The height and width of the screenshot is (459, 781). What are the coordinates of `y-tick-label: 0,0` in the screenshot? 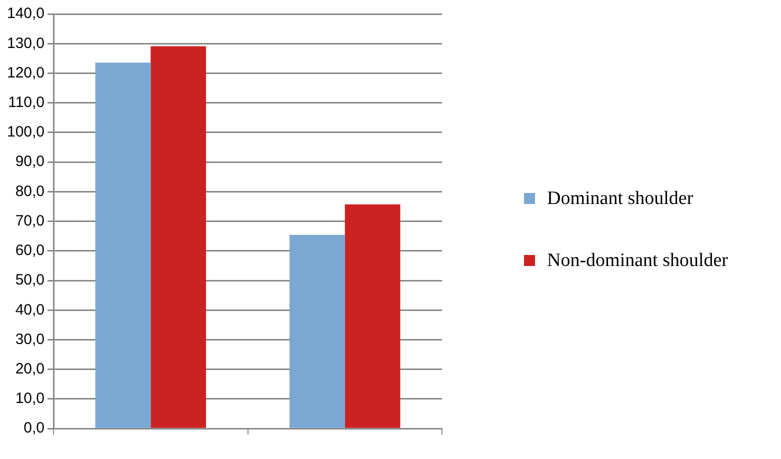 It's located at (34, 428).